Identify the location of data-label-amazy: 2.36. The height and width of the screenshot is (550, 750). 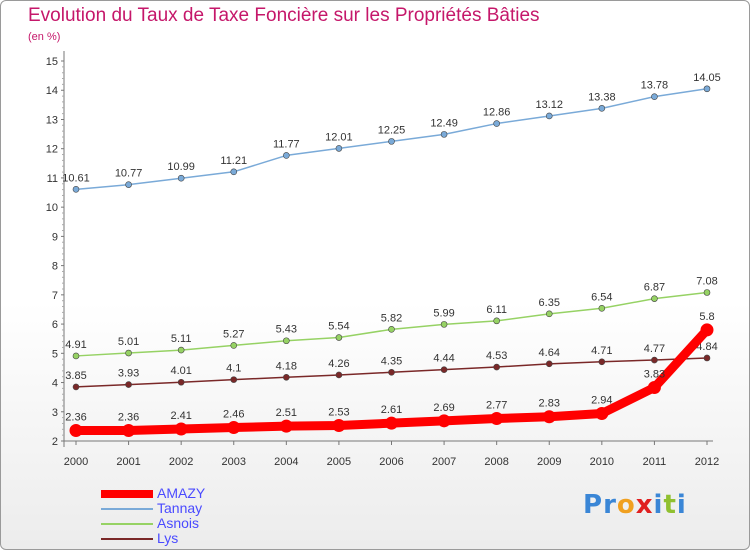
(75, 417).